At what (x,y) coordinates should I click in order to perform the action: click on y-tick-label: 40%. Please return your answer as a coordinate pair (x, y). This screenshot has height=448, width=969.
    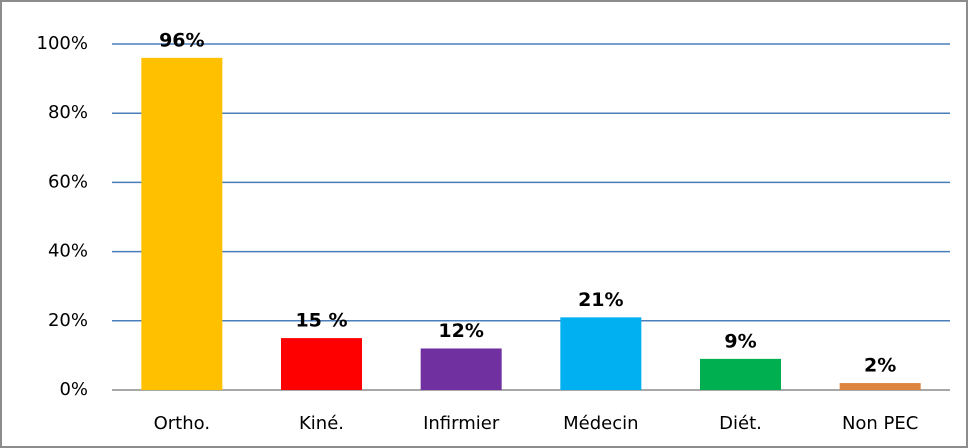
    Looking at the image, I should click on (68, 251).